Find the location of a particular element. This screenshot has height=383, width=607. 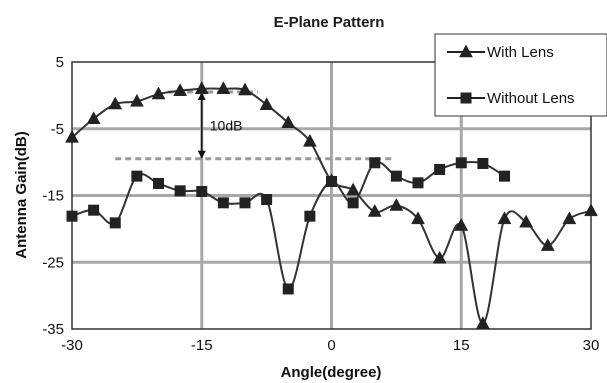

y-tick-label: -35 is located at coordinates (53, 329).